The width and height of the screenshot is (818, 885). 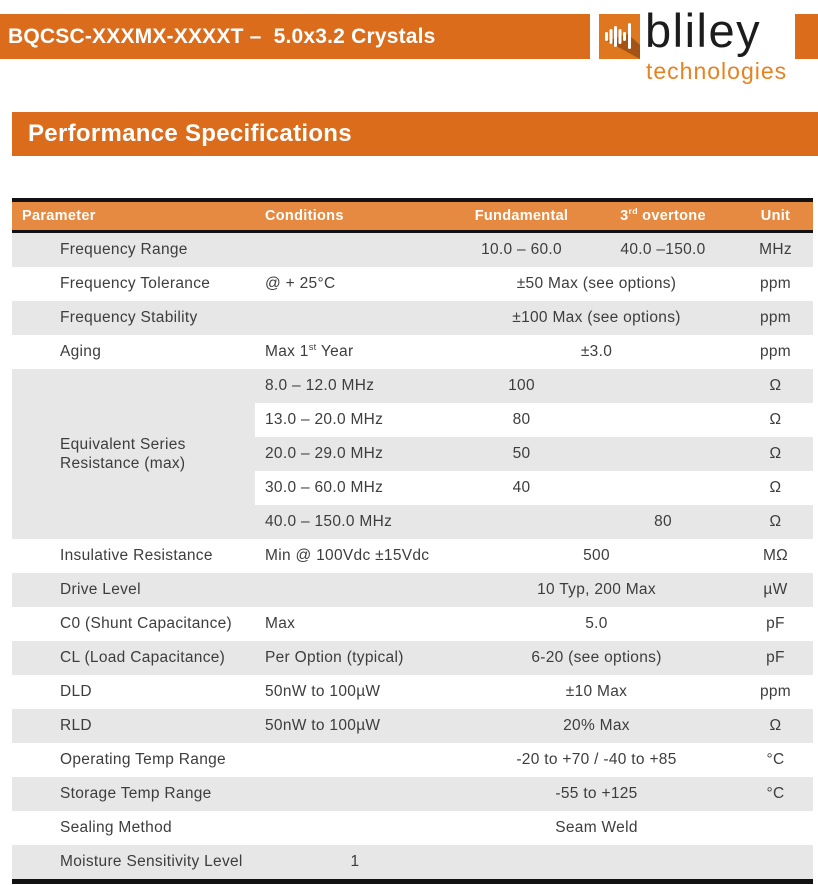 I want to click on bliley-logo: bliley technologies, so click(x=699, y=47).